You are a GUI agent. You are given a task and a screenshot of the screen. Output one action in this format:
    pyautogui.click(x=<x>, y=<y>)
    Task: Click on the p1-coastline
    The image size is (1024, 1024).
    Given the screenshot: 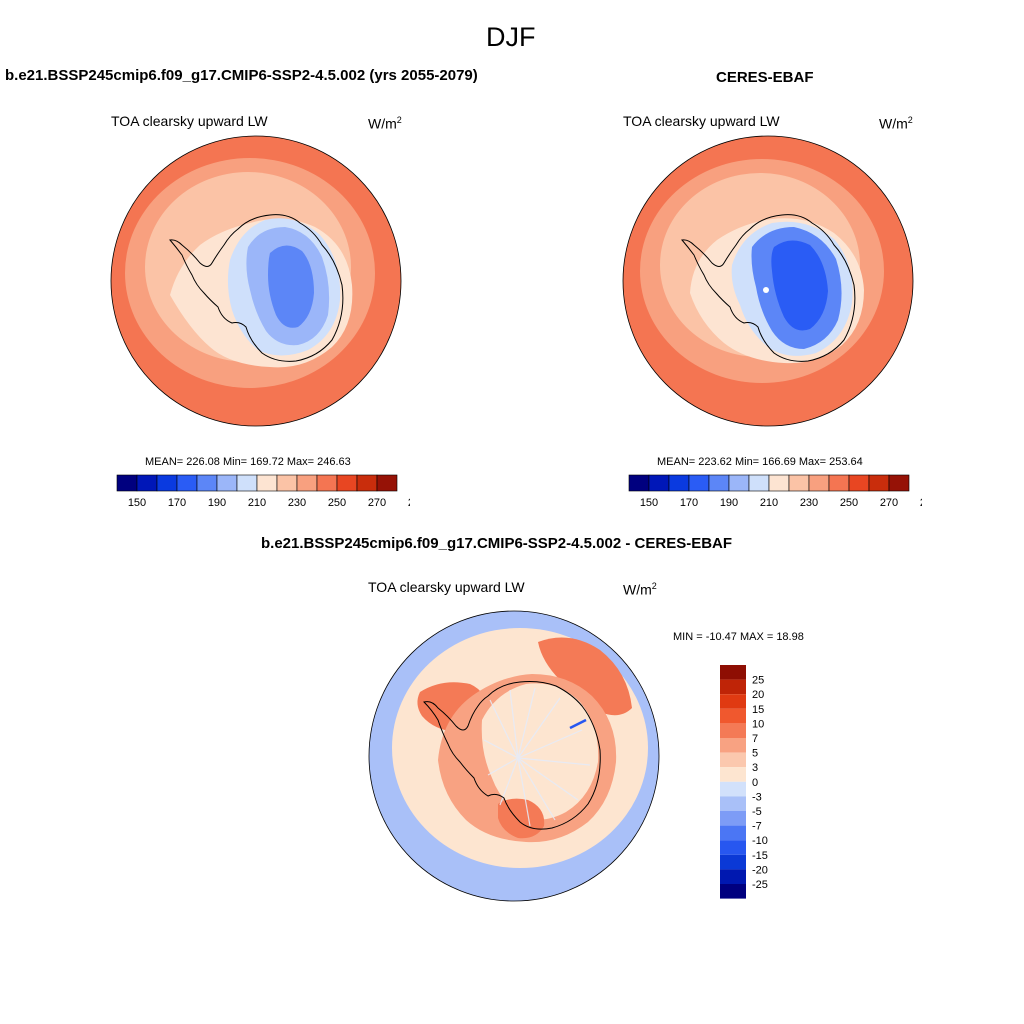 What is the action you would take?
    pyautogui.click(x=256, y=288)
    